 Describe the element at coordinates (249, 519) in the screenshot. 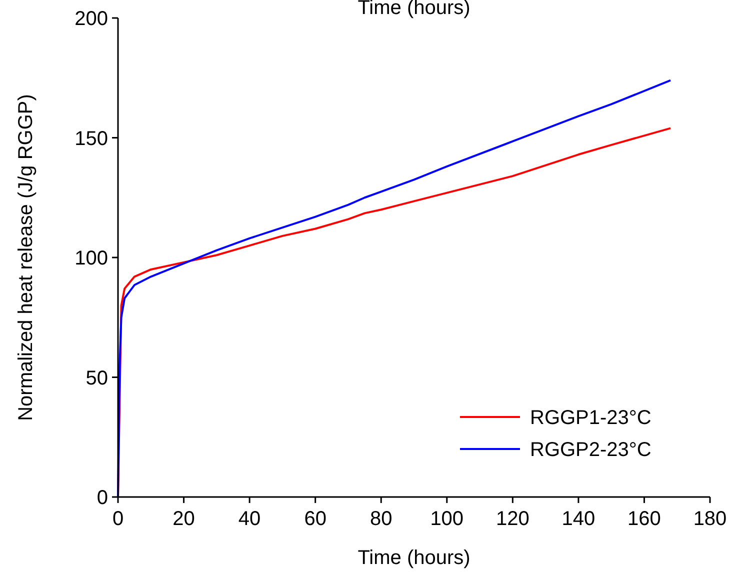

I see `x-tick-label: 40` at that location.